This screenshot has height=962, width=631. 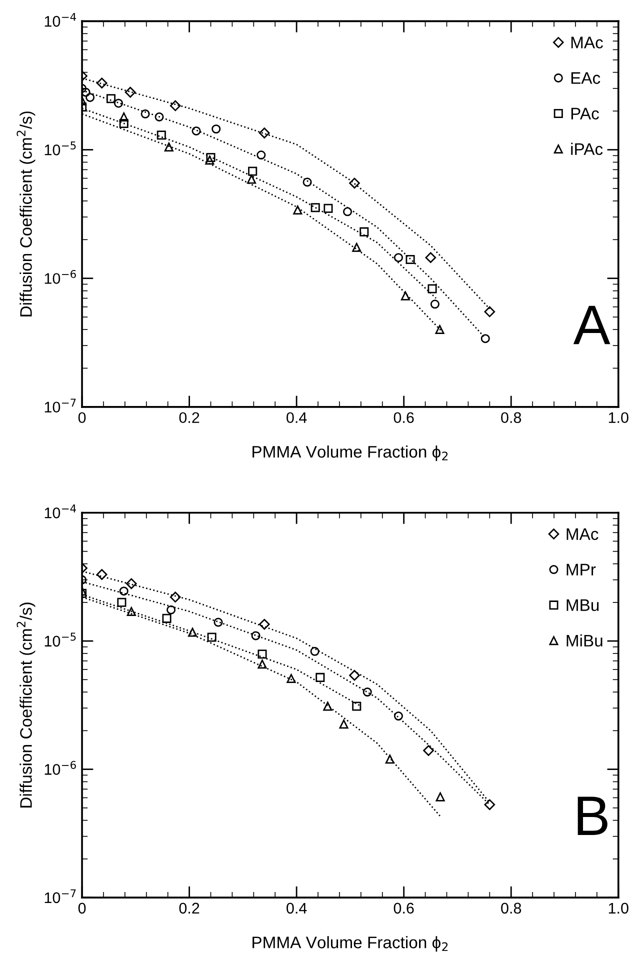 I want to click on legend-label: PAc, so click(x=585, y=114).